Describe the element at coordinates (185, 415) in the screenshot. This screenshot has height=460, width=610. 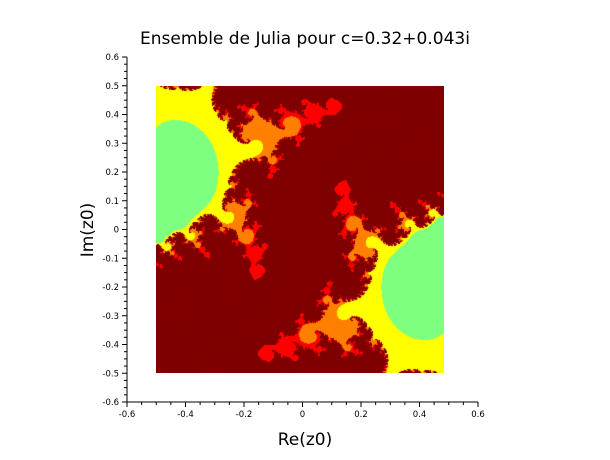
I see `x-tick-label: -0.4` at that location.